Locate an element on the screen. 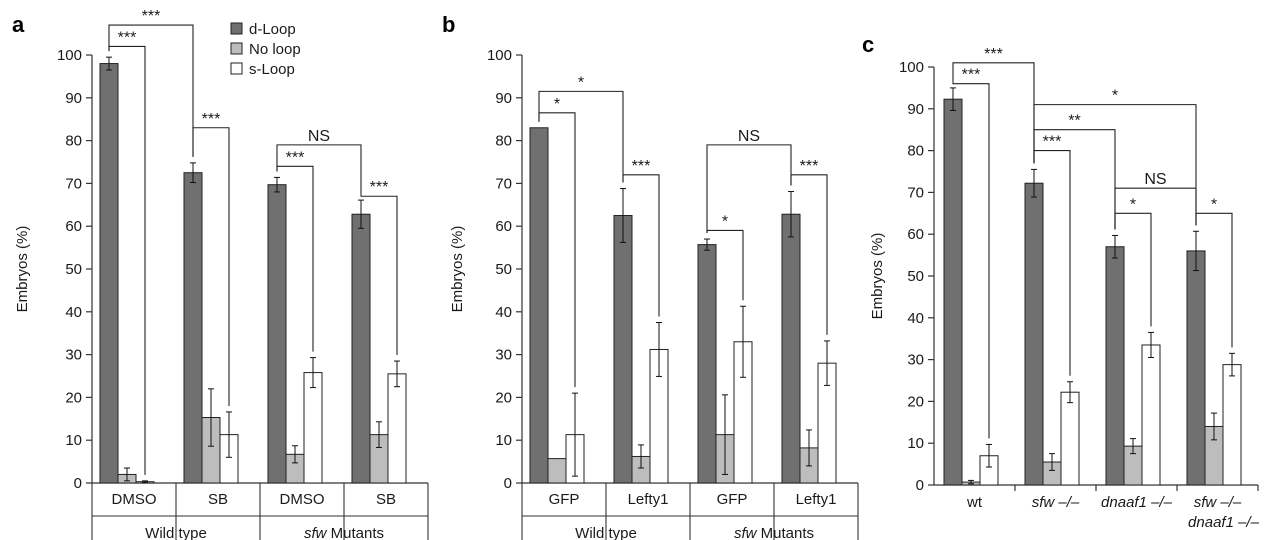 This screenshot has height=540, width=1266. category-label: wt is located at coordinates (974, 502).